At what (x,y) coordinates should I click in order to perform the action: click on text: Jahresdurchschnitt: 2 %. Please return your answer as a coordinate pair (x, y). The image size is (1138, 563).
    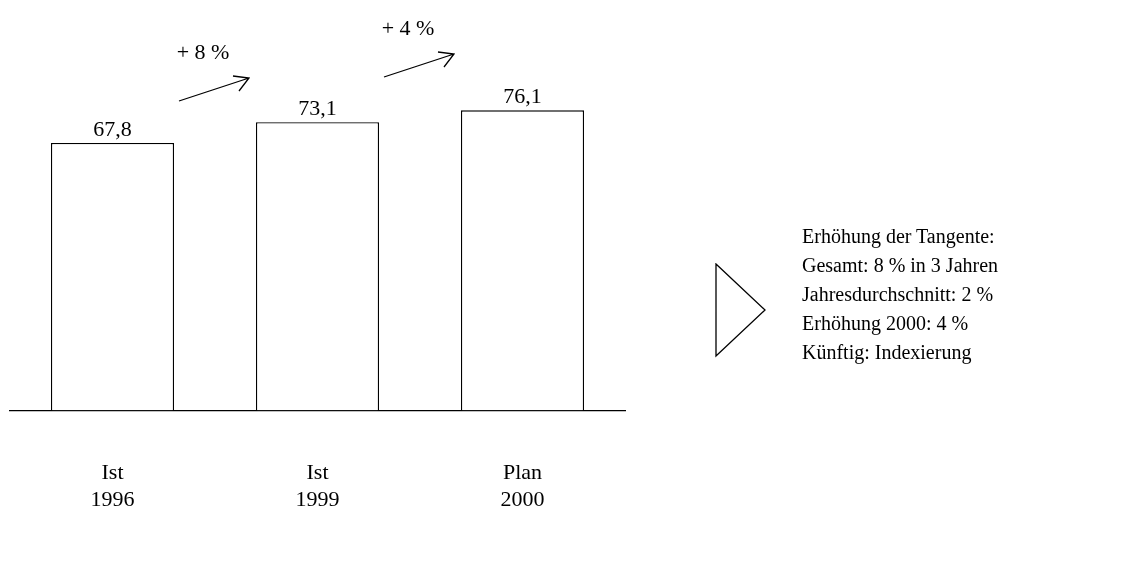
    Looking at the image, I should click on (898, 294).